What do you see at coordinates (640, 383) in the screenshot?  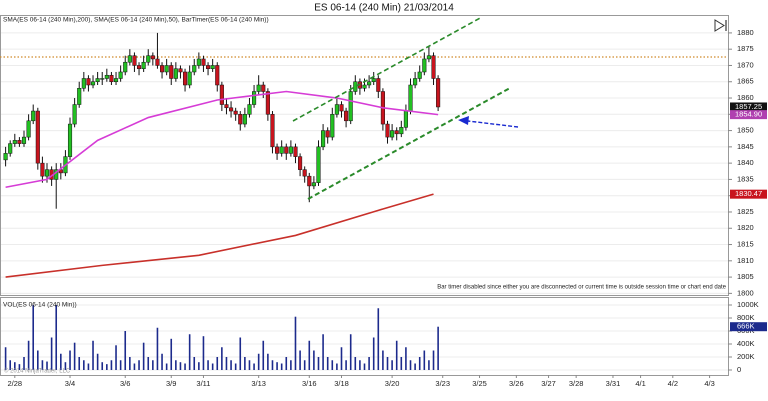 I see `x-tick-label: 4/1` at bounding box center [640, 383].